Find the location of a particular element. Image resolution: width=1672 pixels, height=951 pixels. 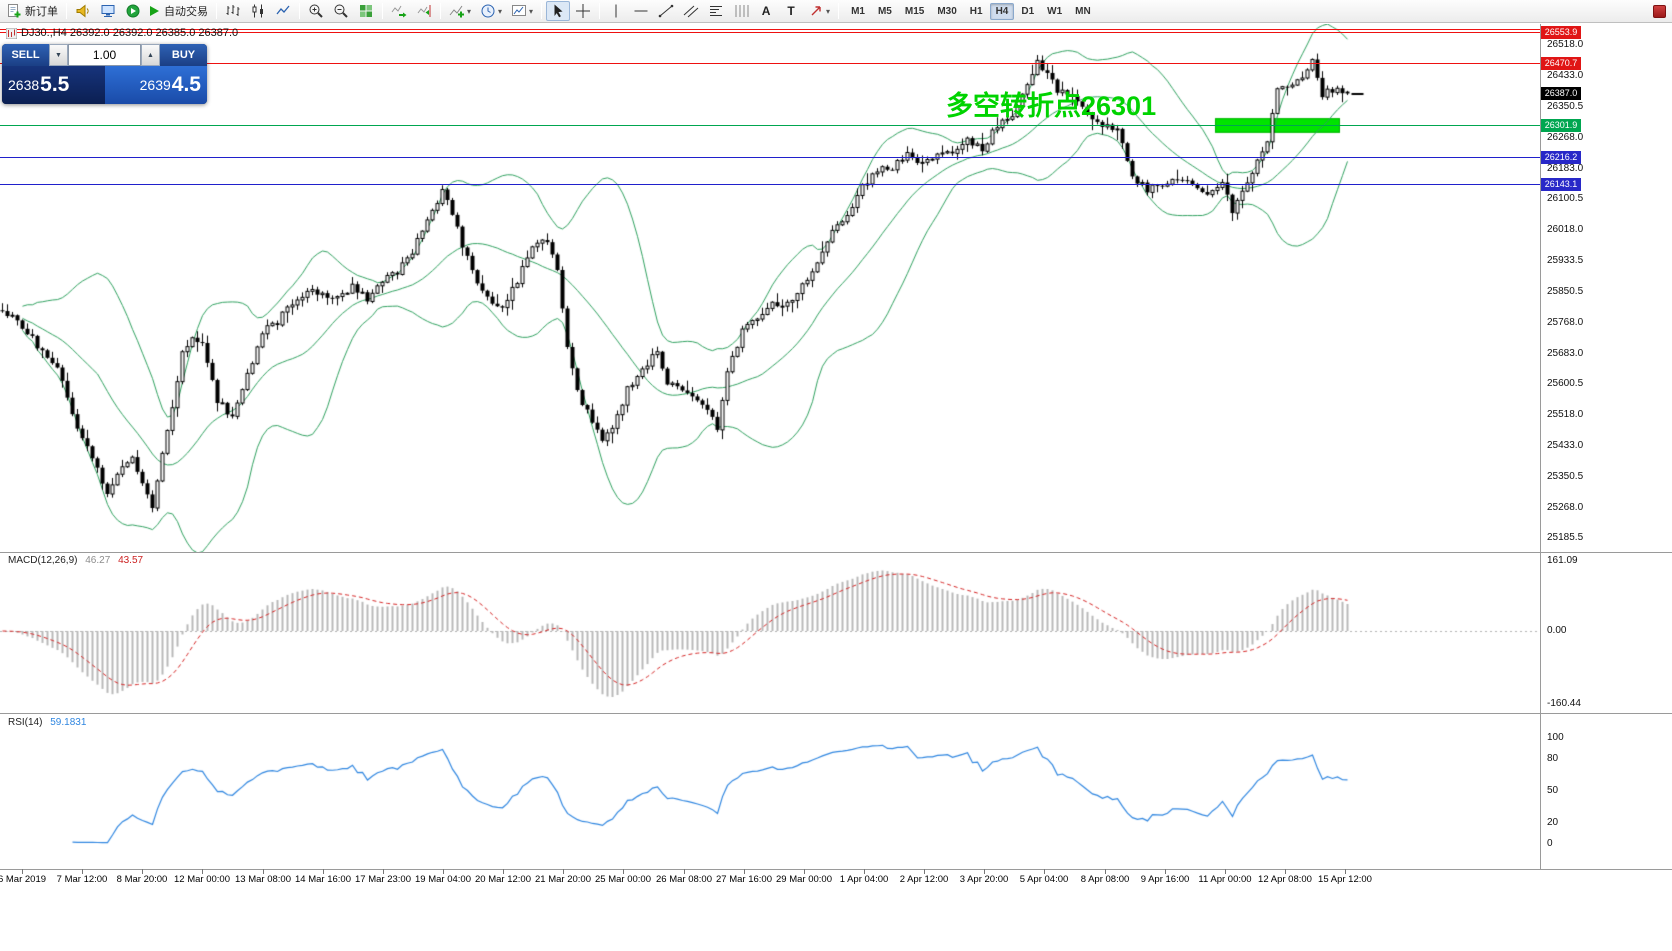

buy-price-small: 2639 is located at coordinates (155, 85).